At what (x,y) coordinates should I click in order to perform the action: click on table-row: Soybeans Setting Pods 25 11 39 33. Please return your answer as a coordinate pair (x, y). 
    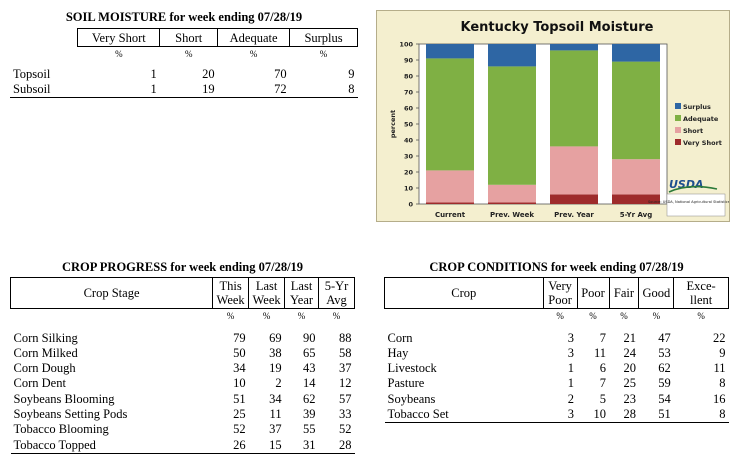
    Looking at the image, I should click on (183, 414).